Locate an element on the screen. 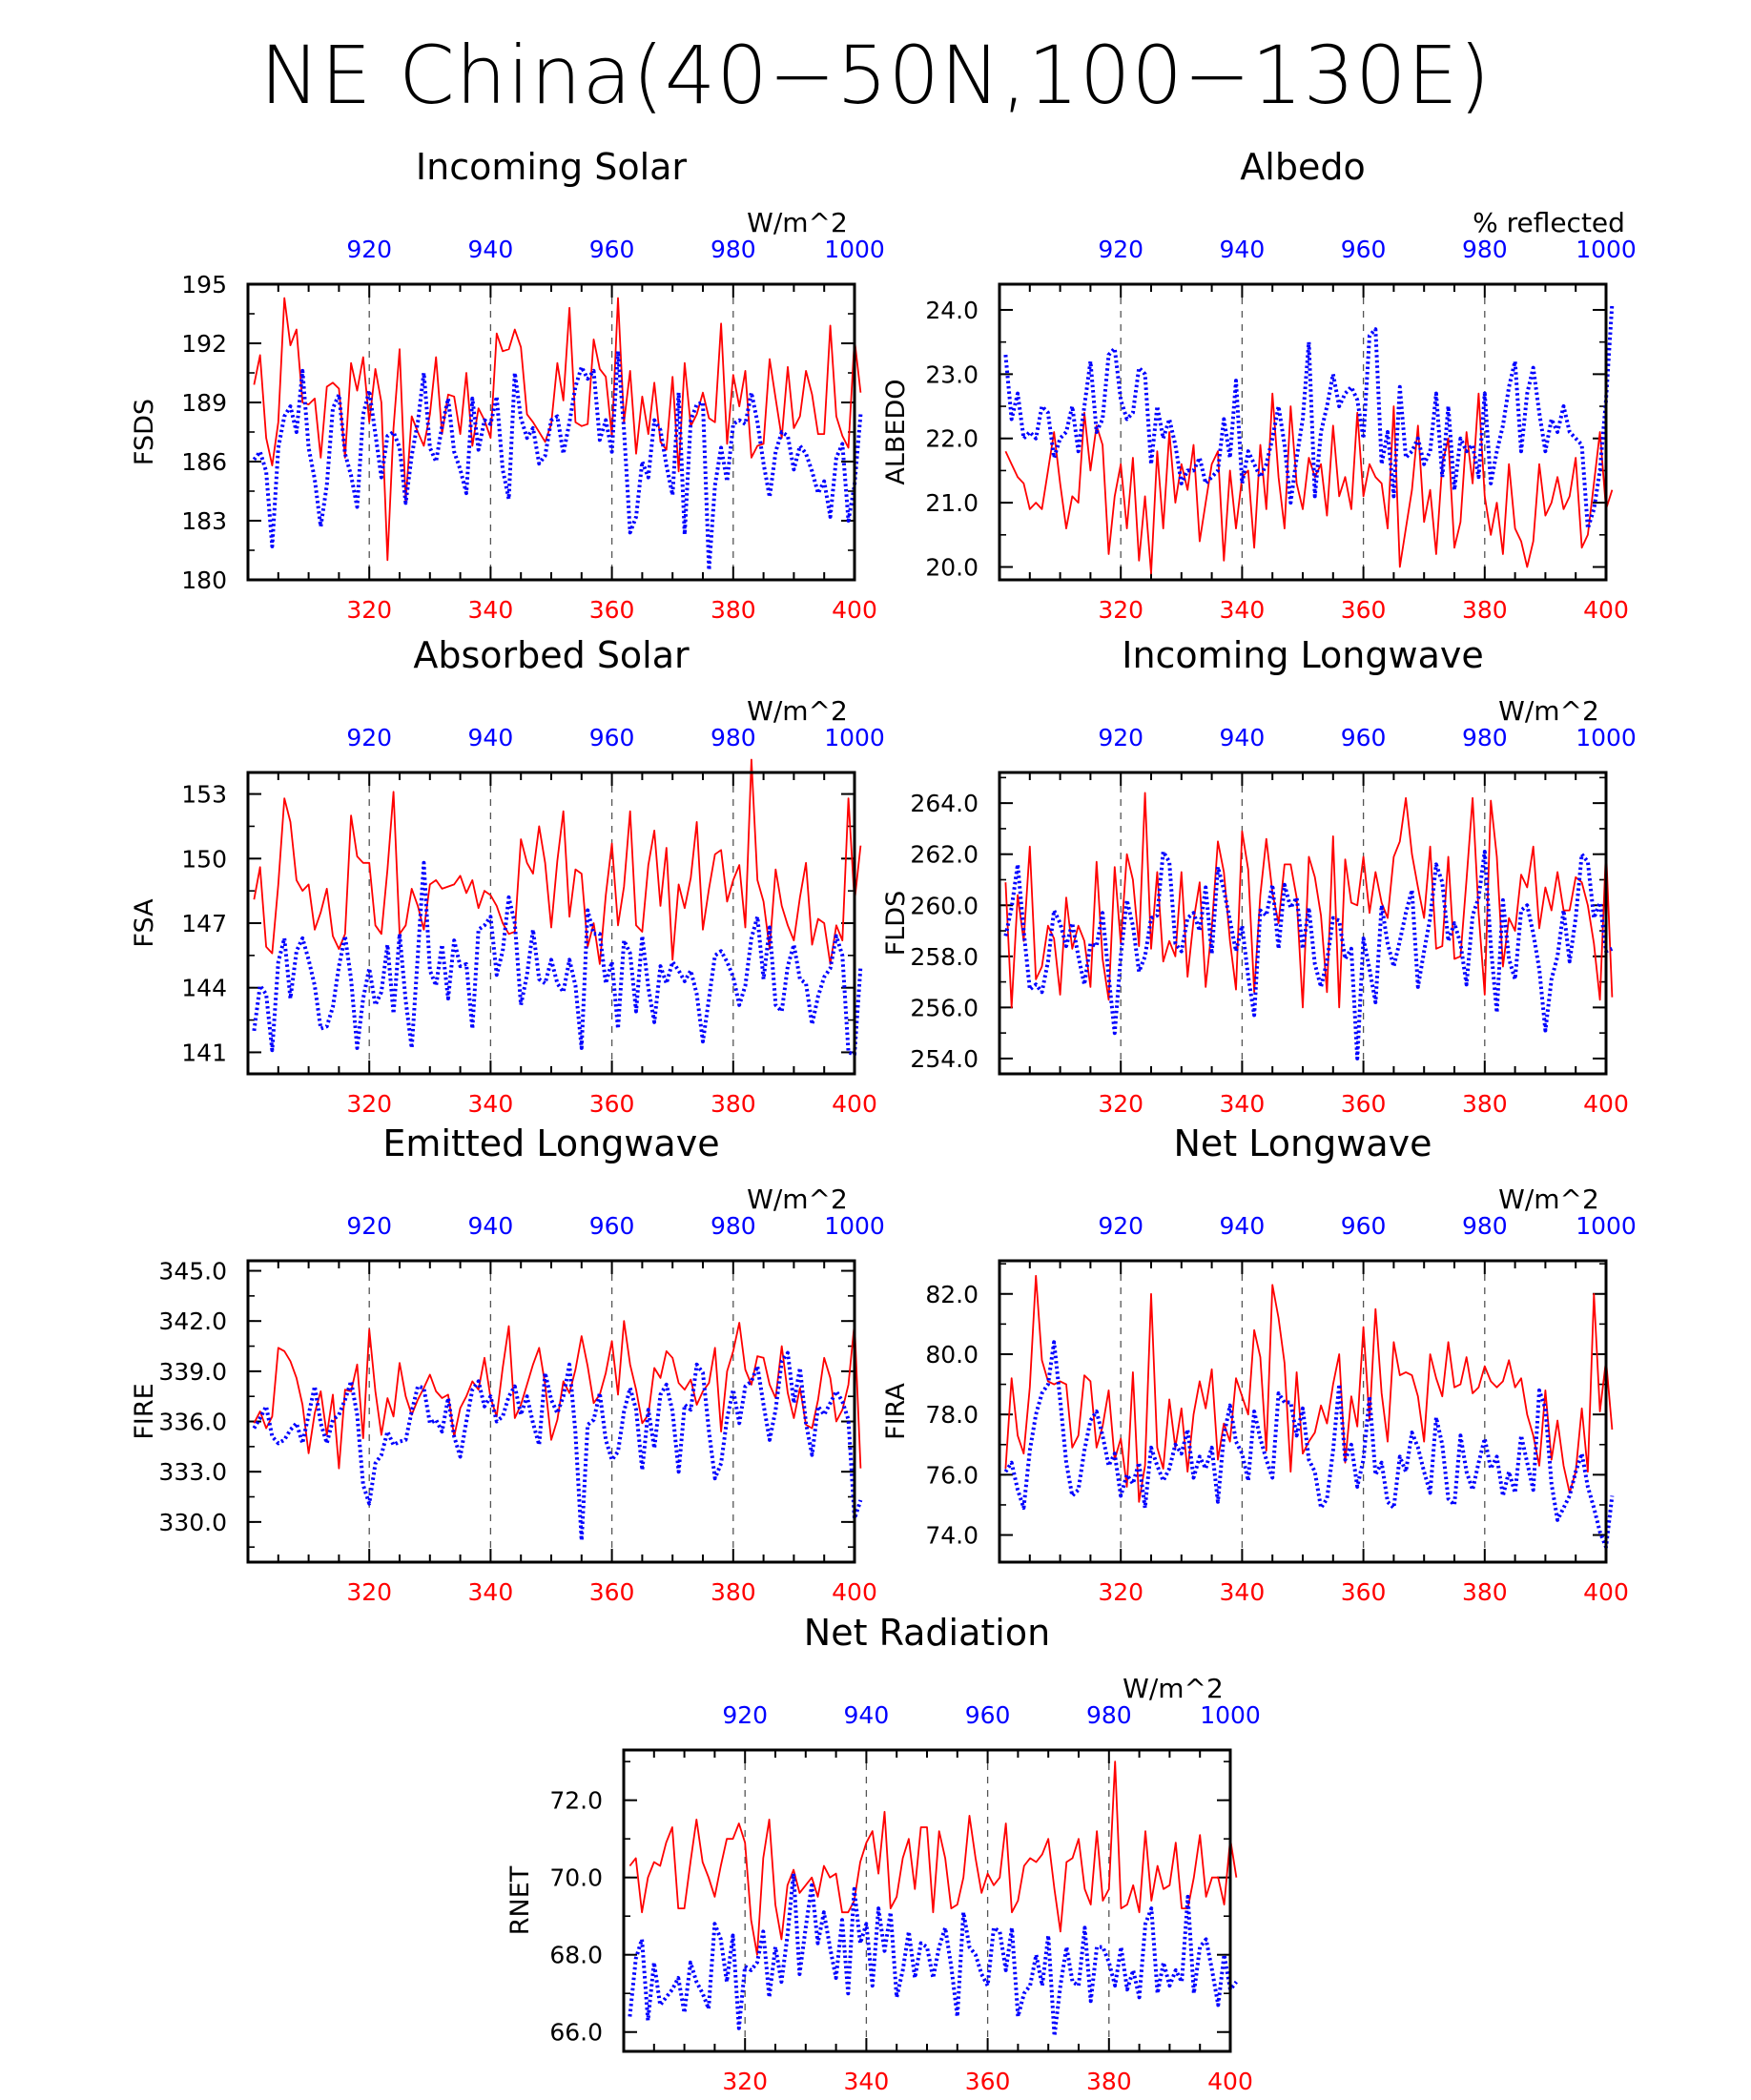 The height and width of the screenshot is (2100, 1751). albedo-title: Albedo is located at coordinates (1302, 167).